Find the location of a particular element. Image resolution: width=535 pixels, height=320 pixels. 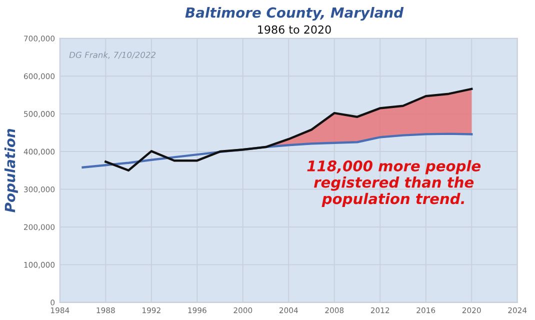

annotation: 118,000 more people registered than the population trend. is located at coordinates (394, 184).